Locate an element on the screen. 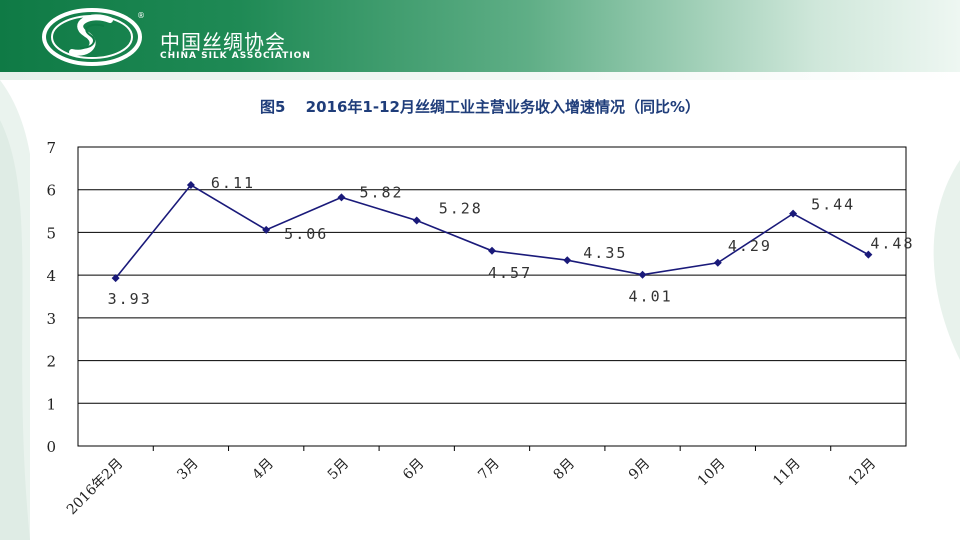 Image resolution: width=960 pixels, height=540 pixels. y-tick-label: 3 is located at coordinates (51, 319).